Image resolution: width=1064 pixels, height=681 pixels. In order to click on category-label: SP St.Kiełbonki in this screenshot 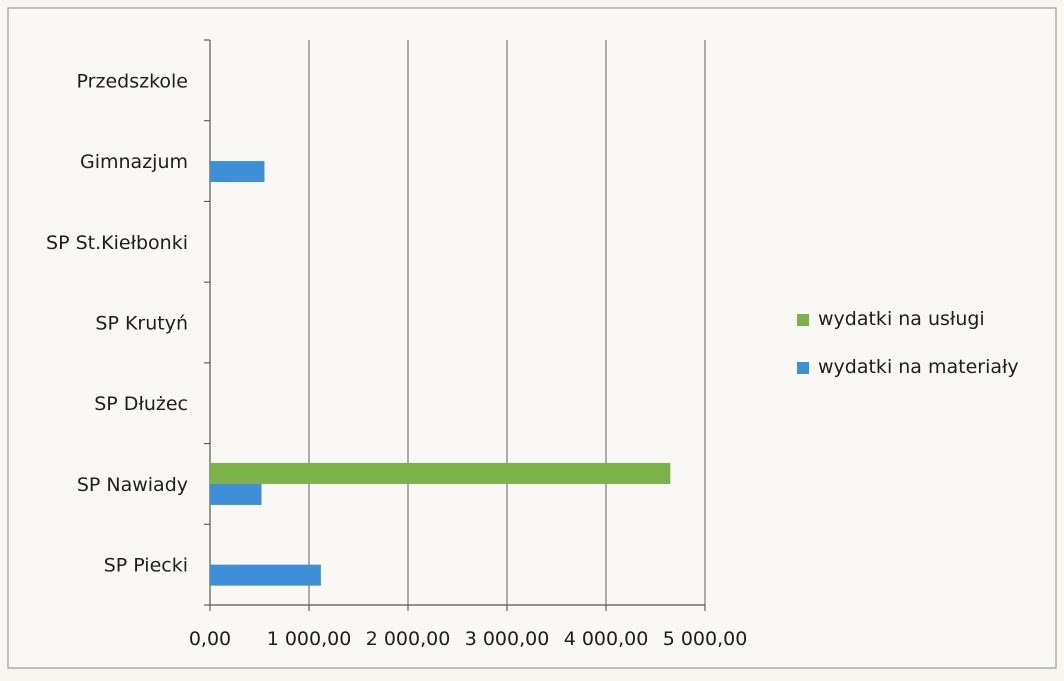, I will do `click(117, 243)`.